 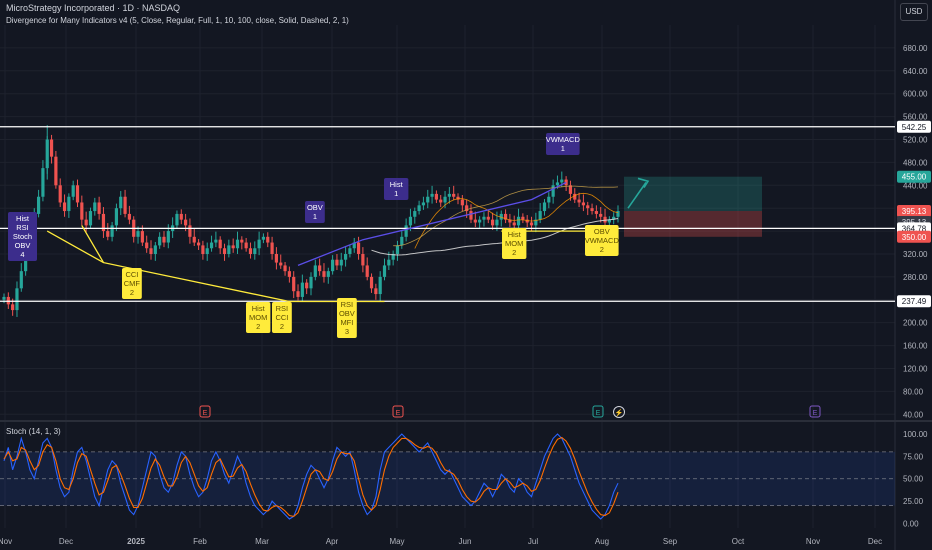 I want to click on price-tick-label: 600.00, so click(x=915, y=94).